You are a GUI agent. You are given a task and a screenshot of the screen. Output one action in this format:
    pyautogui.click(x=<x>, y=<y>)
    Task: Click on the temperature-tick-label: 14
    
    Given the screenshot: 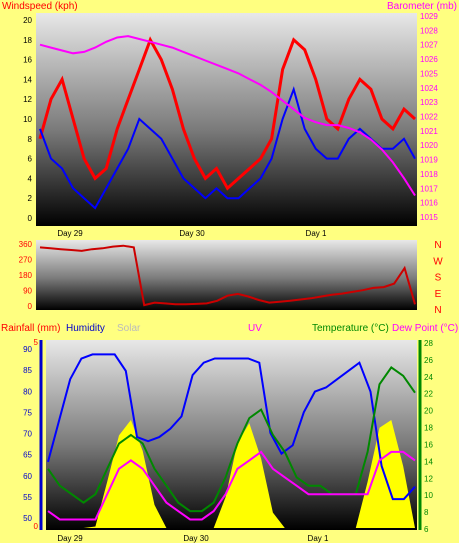 What is the action you would take?
    pyautogui.click(x=428, y=461)
    